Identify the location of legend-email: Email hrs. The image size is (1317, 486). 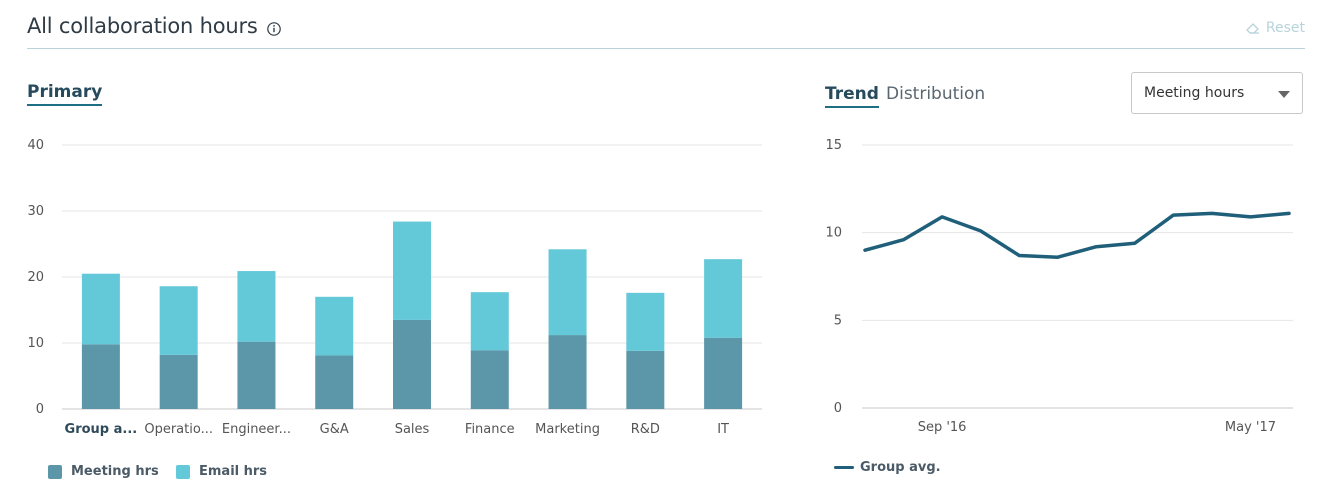
(221, 471).